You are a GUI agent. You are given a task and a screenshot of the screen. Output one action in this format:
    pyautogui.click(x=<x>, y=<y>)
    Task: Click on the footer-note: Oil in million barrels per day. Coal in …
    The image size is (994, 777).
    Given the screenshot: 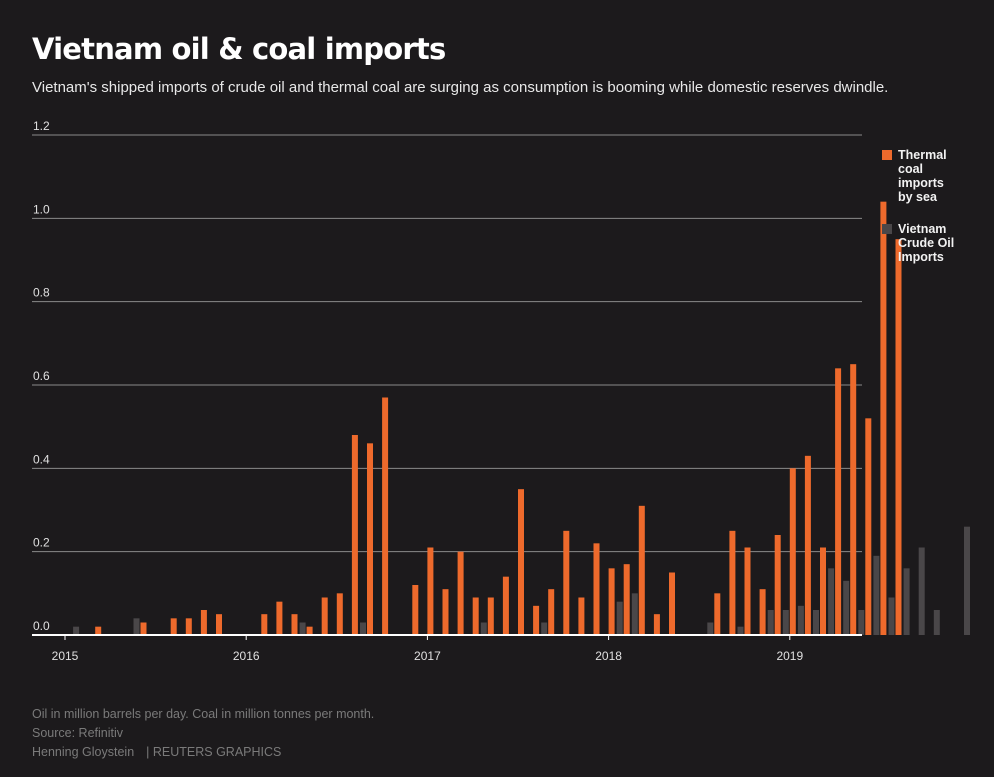 What is the action you would take?
    pyautogui.click(x=203, y=714)
    